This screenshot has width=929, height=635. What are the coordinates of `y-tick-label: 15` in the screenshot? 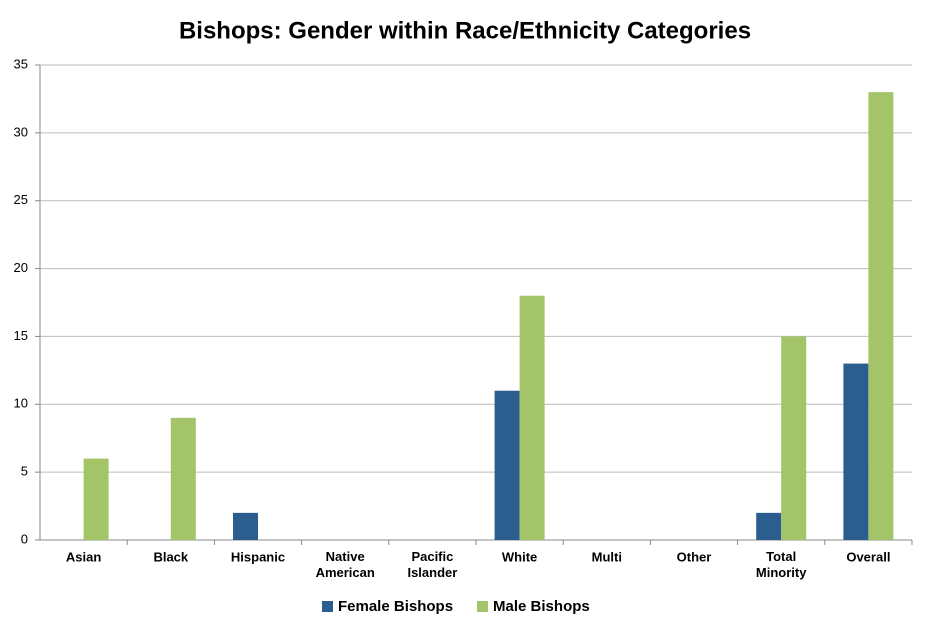 It's located at (21, 335).